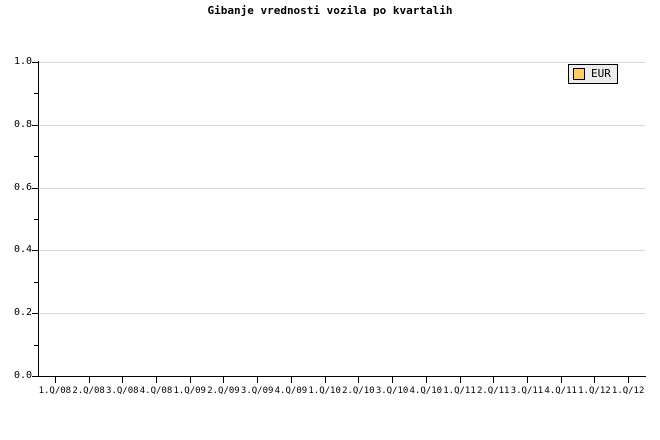 The width and height of the screenshot is (660, 440). I want to click on x-axis-label: 2.Q/10, so click(358, 391).